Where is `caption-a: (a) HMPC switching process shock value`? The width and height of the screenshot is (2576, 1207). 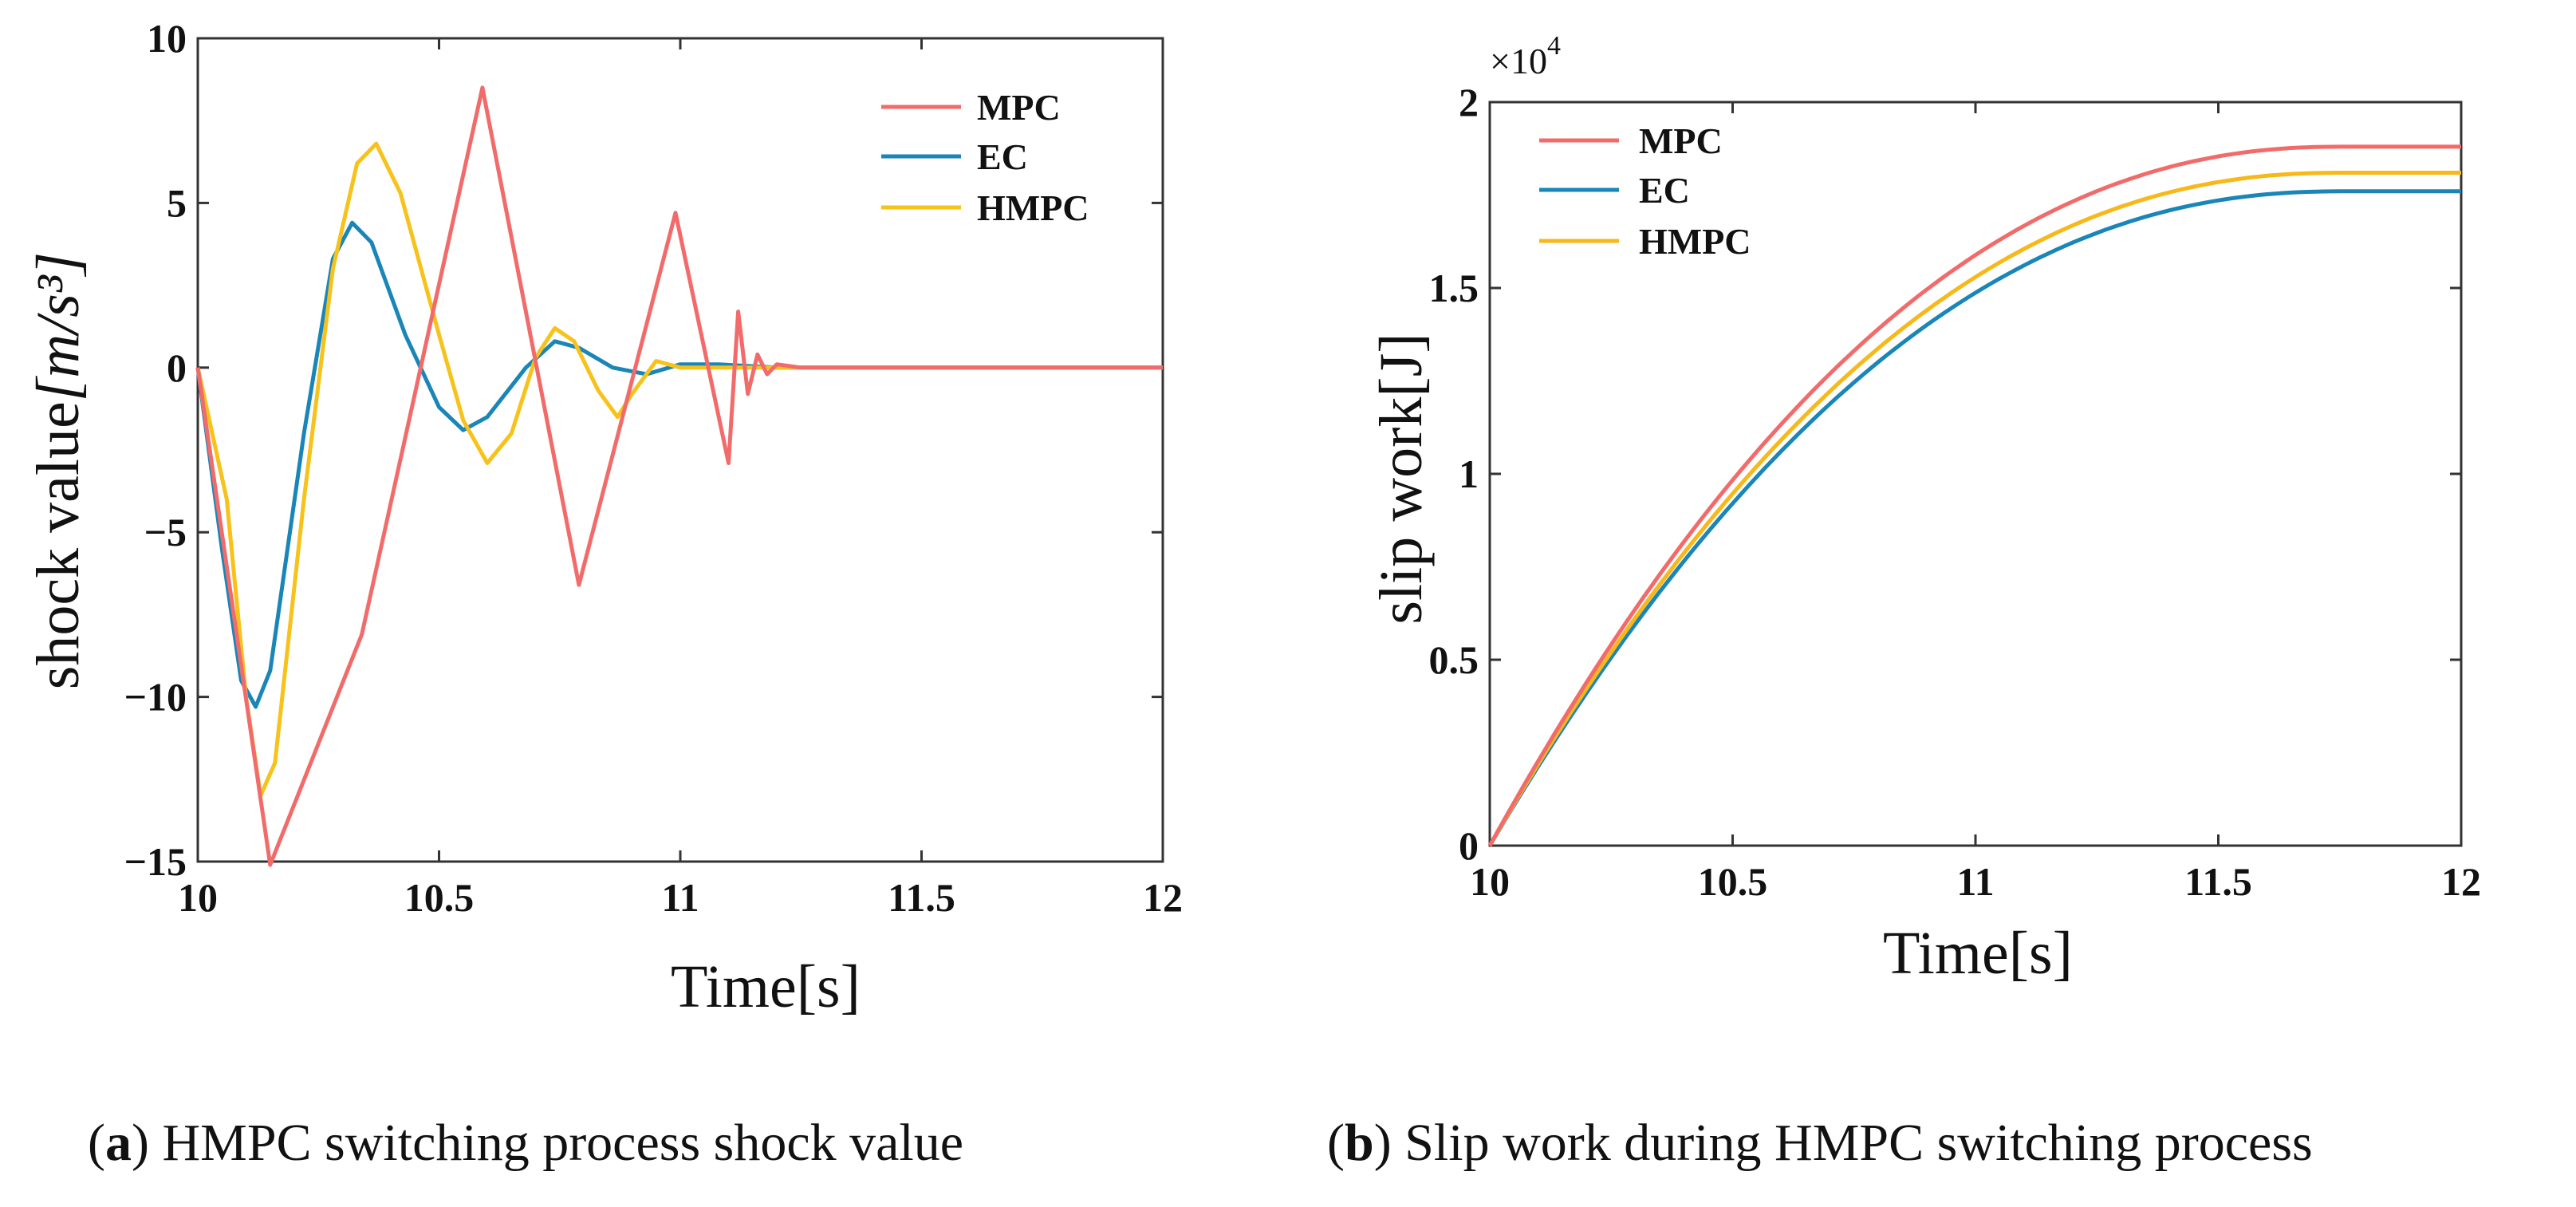 caption-a: (a) HMPC switching process shock value is located at coordinates (526, 1143).